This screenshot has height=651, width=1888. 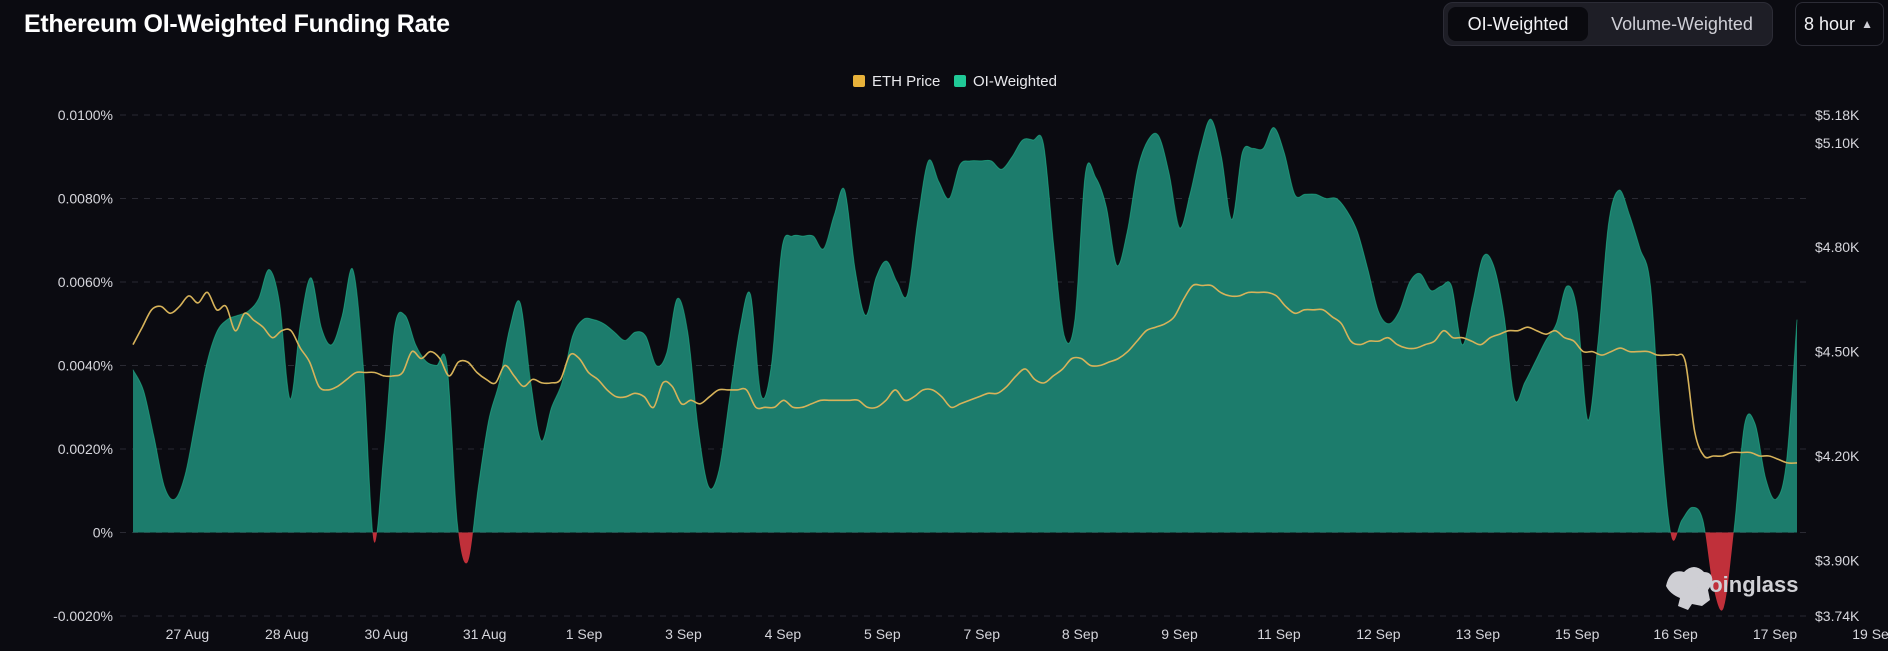 I want to click on x-tick-label: 5 Sep, so click(x=882, y=634).